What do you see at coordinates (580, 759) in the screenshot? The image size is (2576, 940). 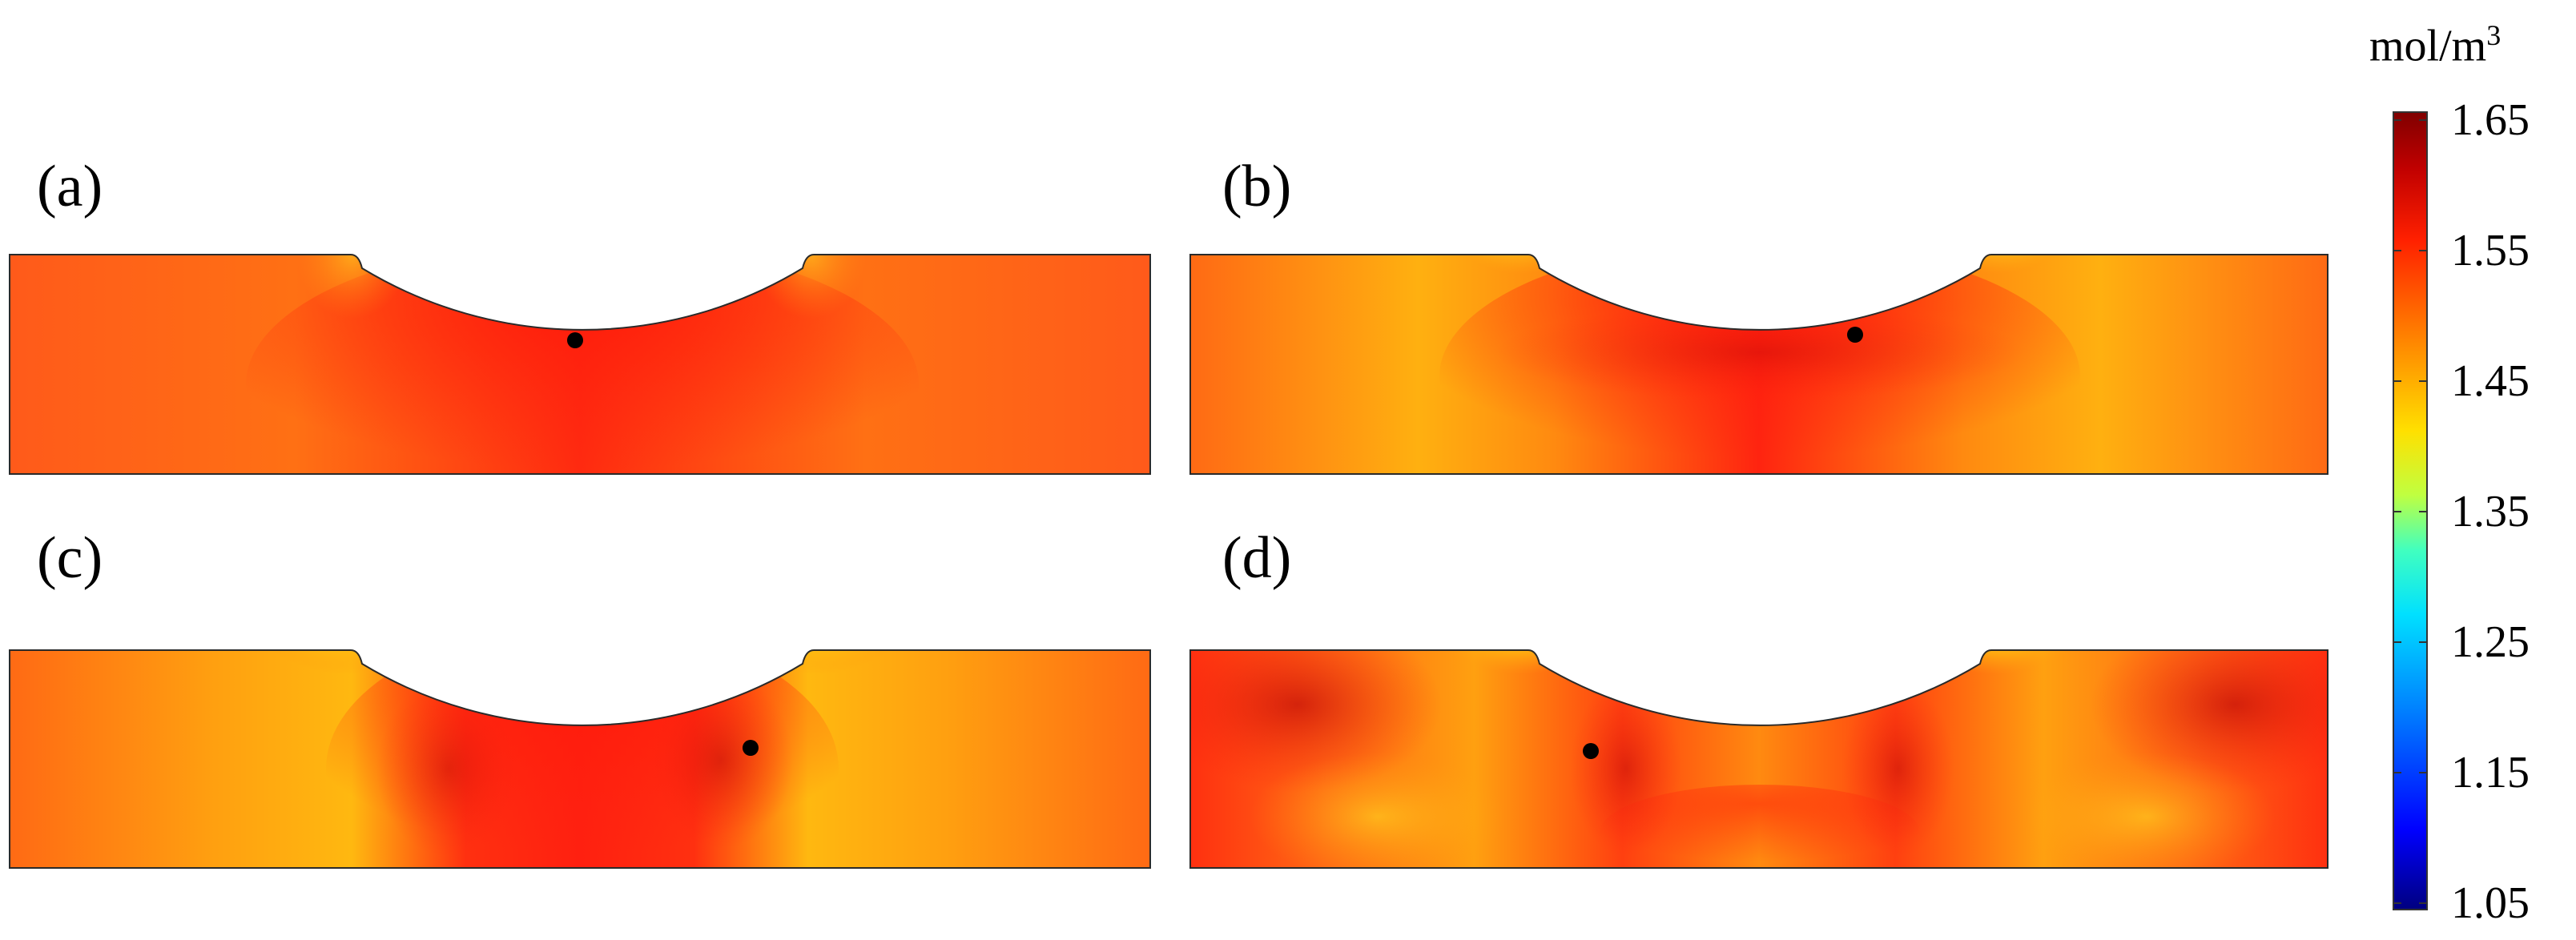 I see `panel-c` at bounding box center [580, 759].